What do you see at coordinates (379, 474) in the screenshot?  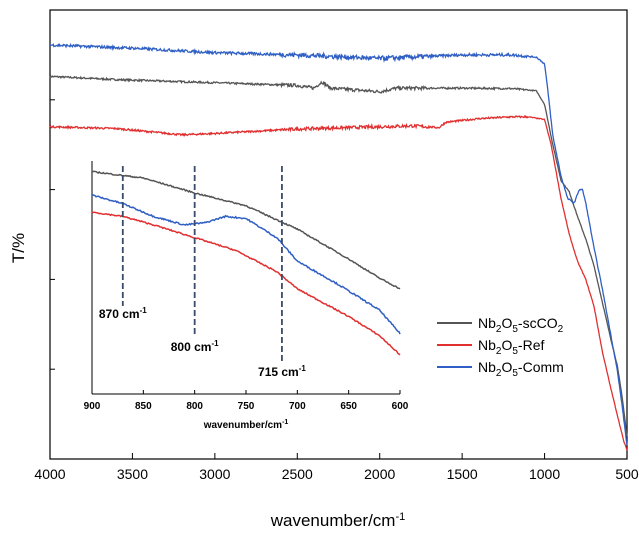 I see `x-tick-label: 2000` at bounding box center [379, 474].